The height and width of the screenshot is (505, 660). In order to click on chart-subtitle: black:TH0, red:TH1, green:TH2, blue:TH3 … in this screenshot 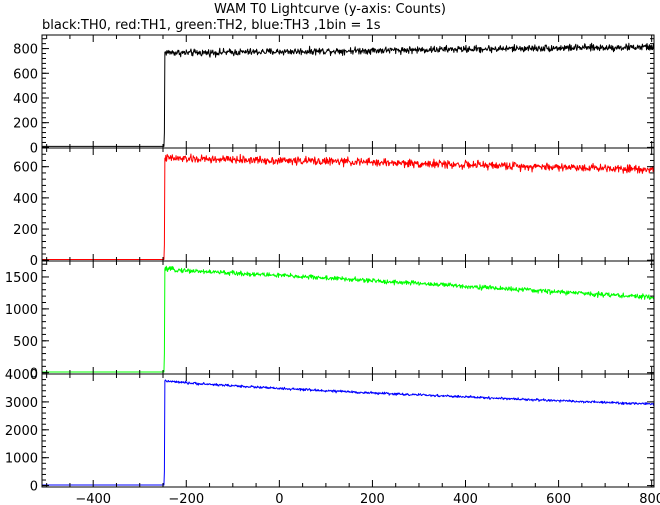, I will do `click(211, 25)`.